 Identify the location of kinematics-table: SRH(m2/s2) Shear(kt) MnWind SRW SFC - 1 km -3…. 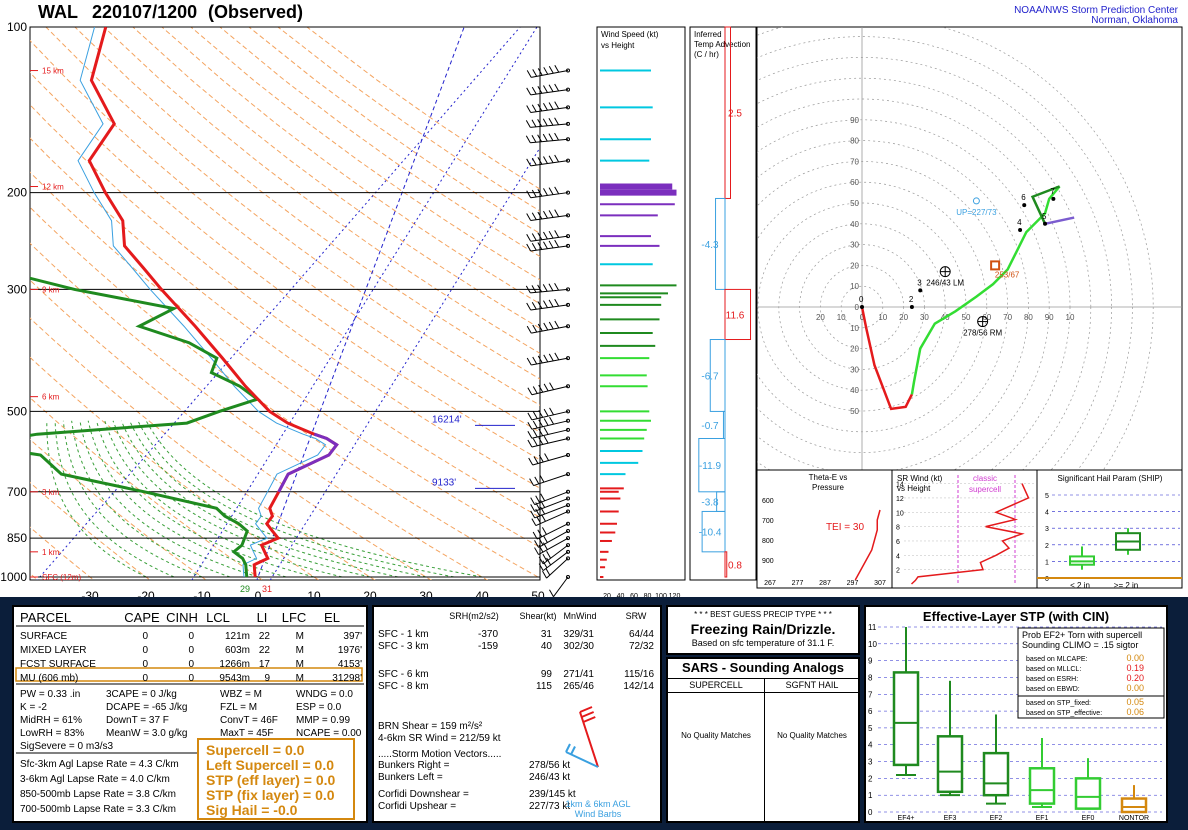
(516, 715).